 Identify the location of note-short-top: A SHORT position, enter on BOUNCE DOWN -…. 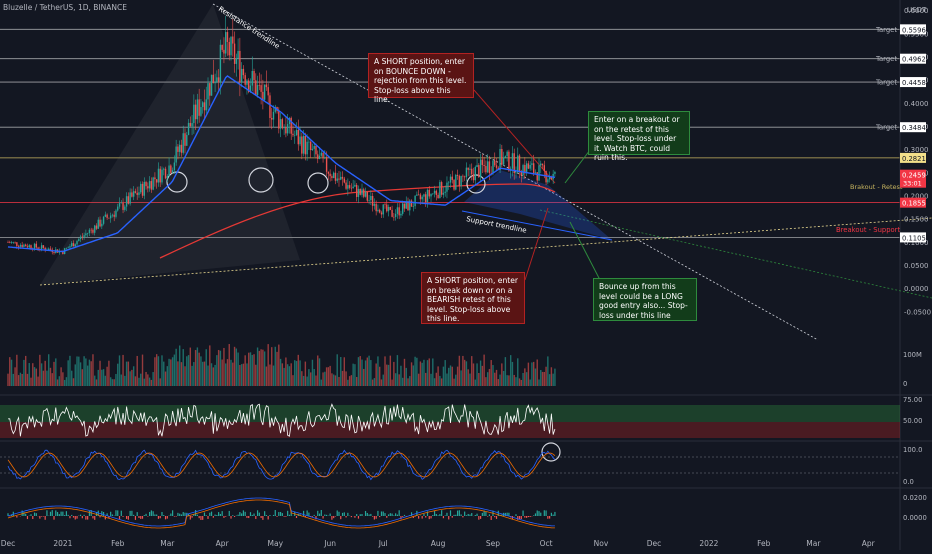
(421, 75).